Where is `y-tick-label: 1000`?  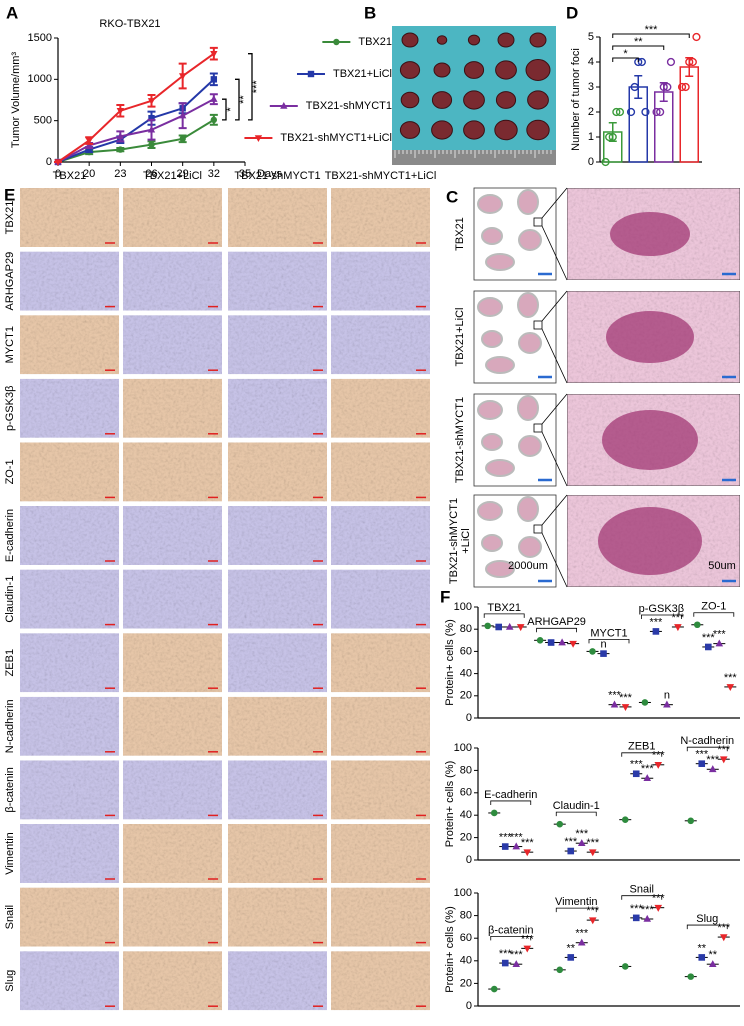
y-tick-label: 1000 is located at coordinates (40, 79).